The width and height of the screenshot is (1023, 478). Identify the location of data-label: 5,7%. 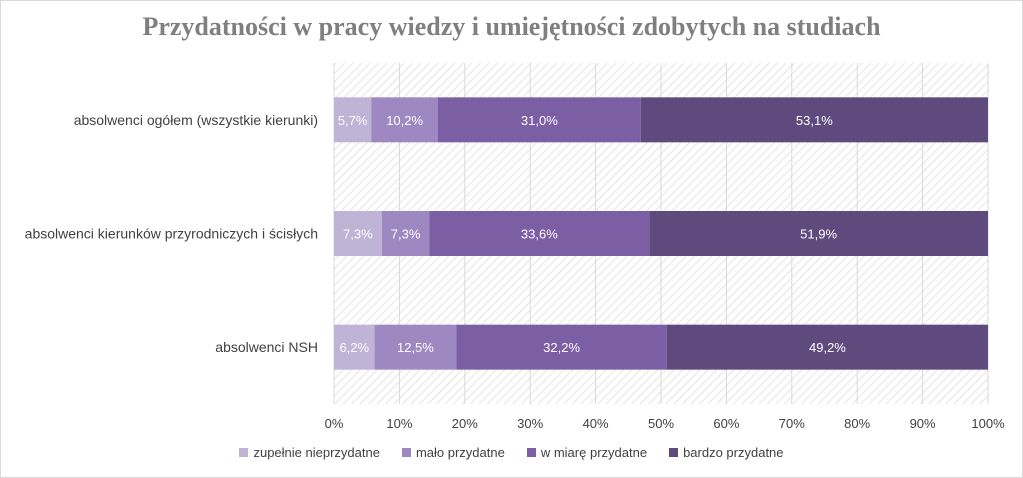
(353, 120).